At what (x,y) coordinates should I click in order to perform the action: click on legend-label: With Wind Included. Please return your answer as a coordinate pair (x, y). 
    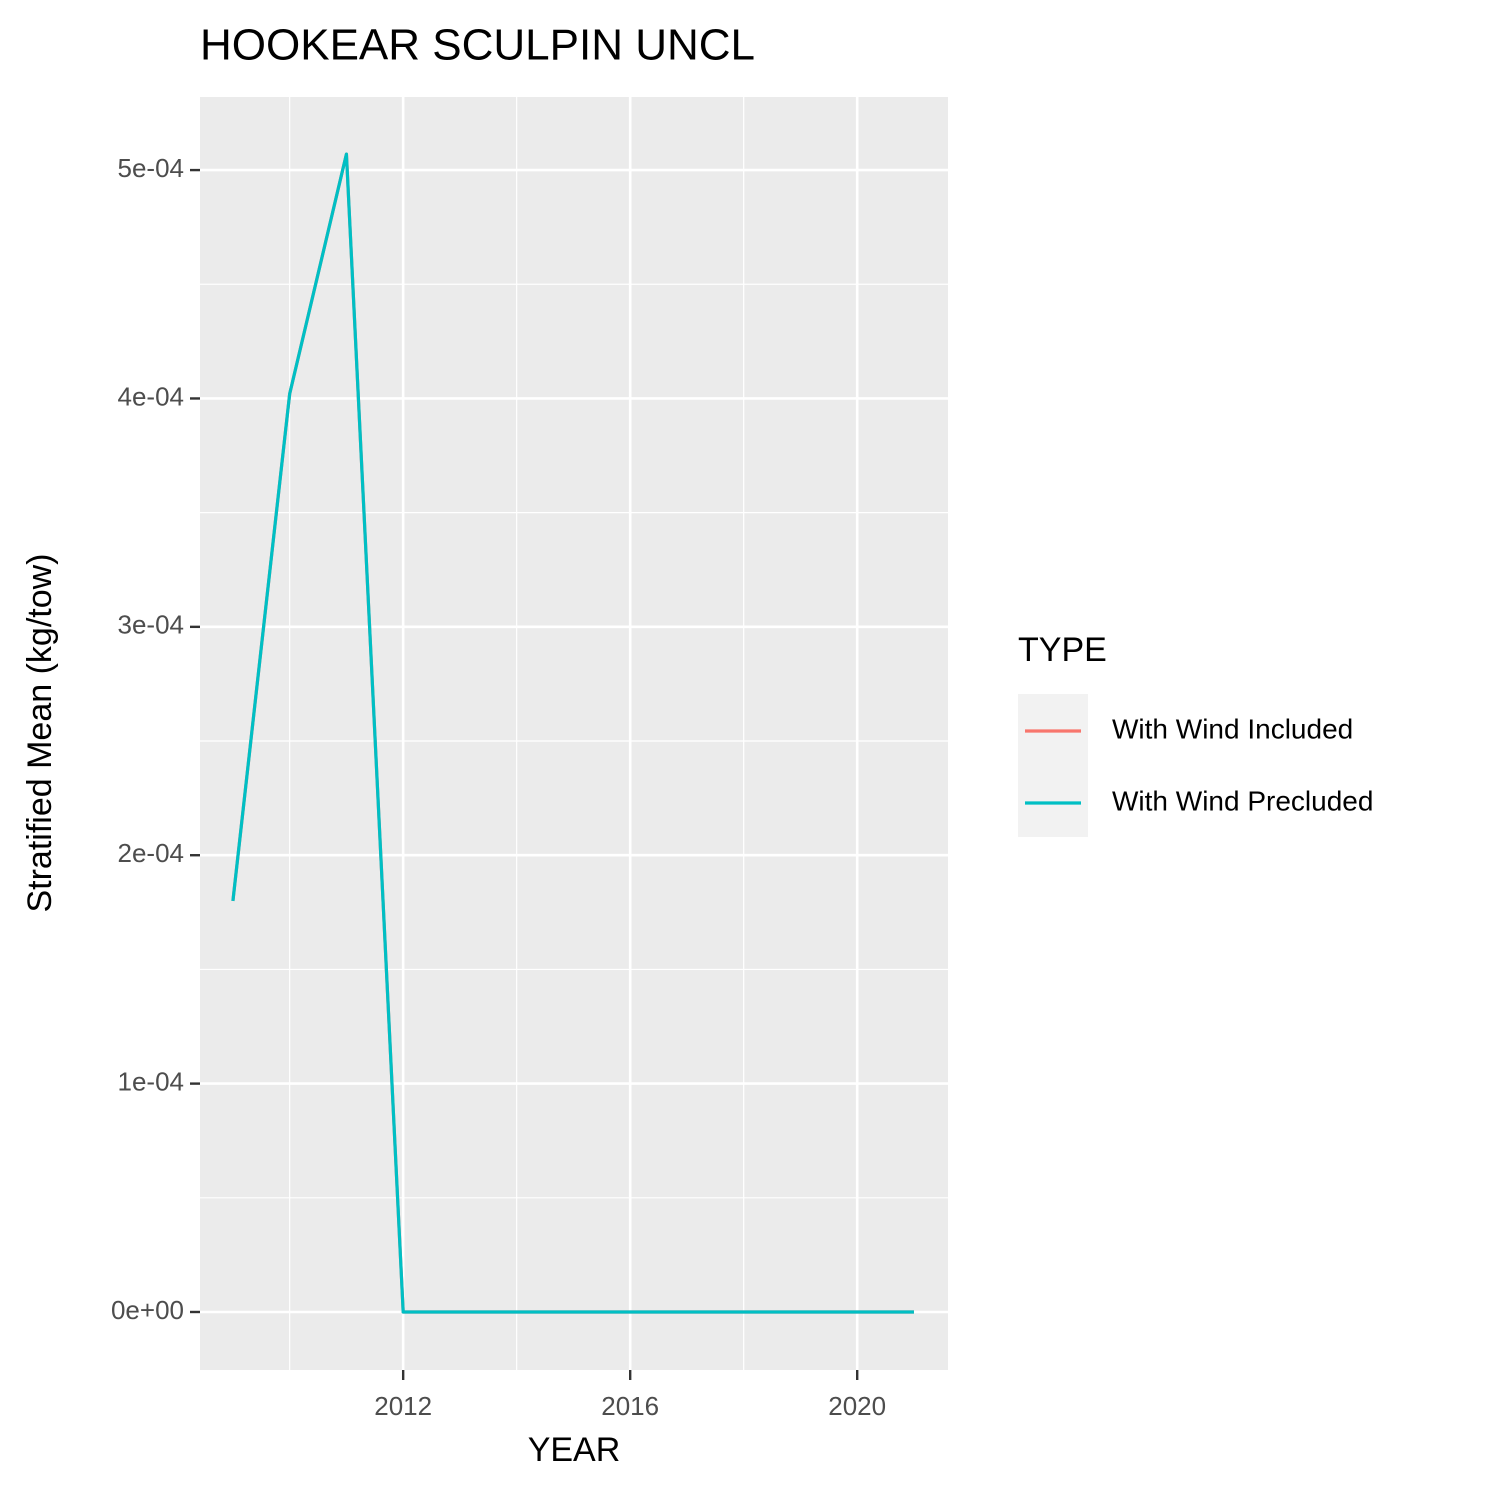
    Looking at the image, I should click on (1232, 728).